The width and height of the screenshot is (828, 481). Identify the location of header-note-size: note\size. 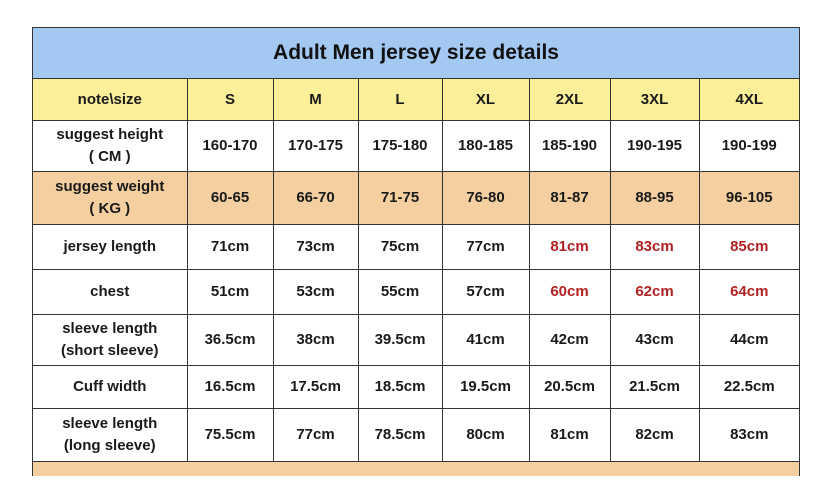
(110, 100).